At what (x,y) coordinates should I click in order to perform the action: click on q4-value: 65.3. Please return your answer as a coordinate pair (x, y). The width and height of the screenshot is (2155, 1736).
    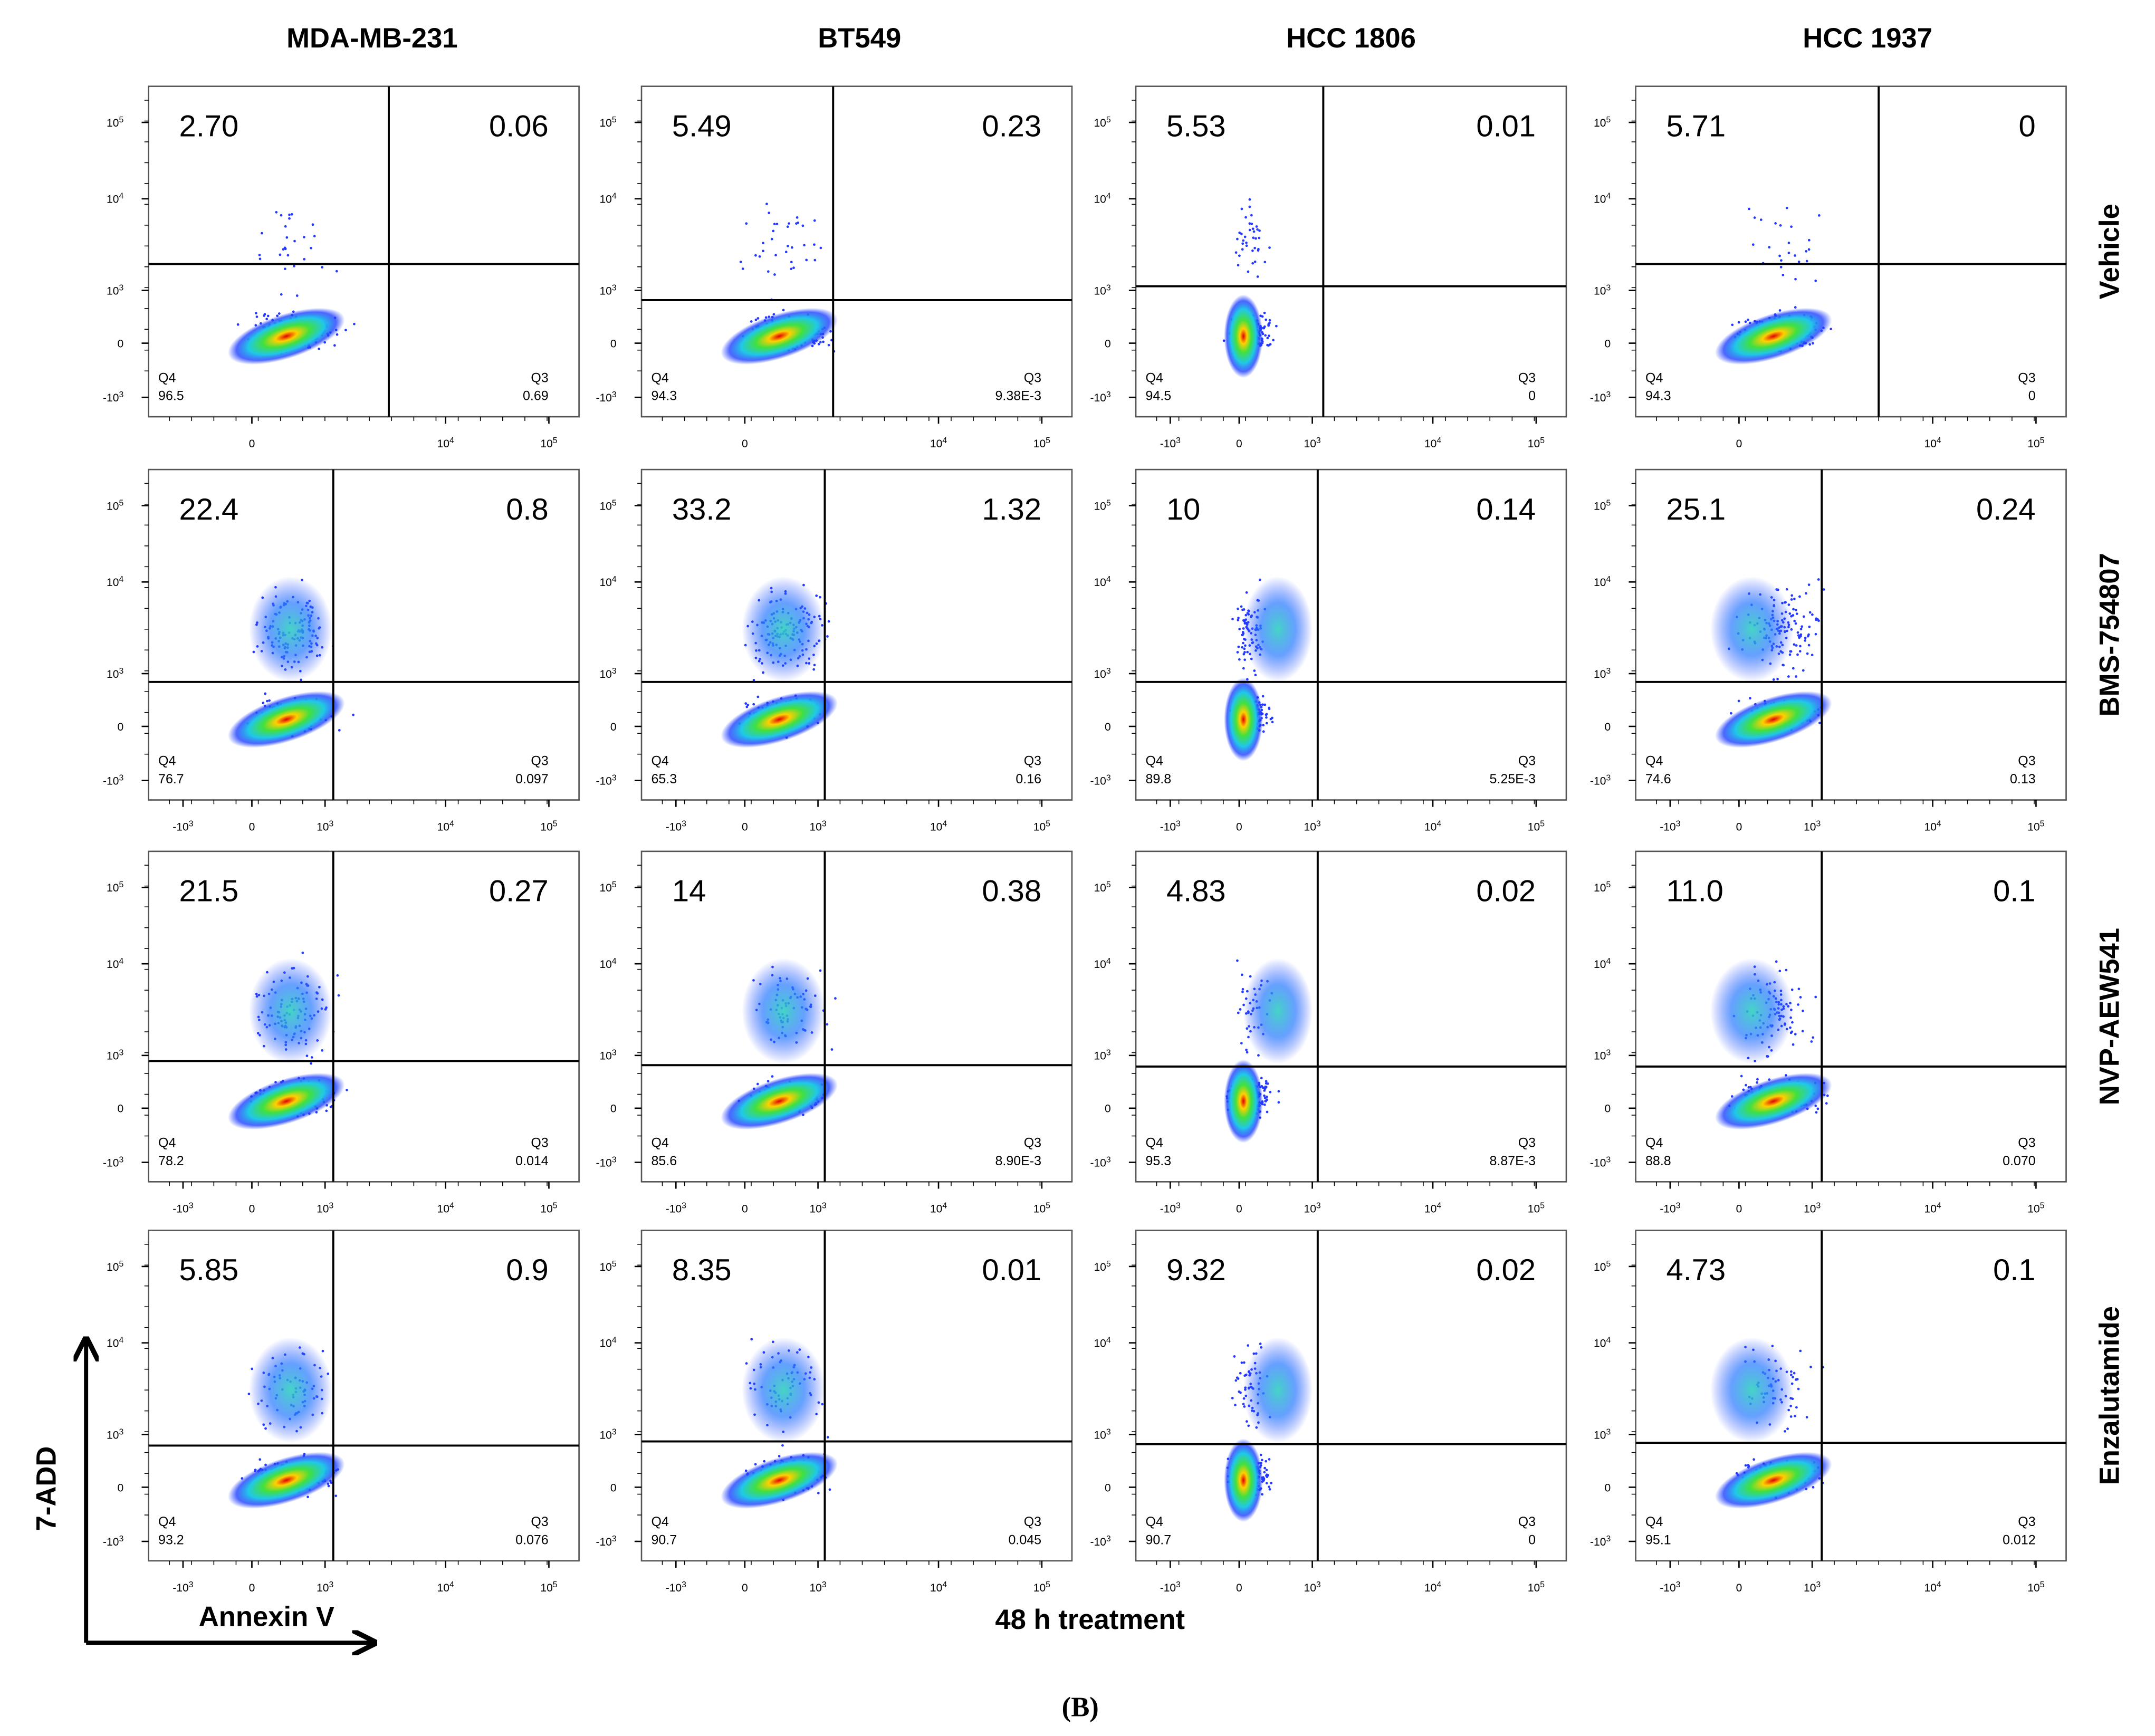
    Looking at the image, I should click on (664, 779).